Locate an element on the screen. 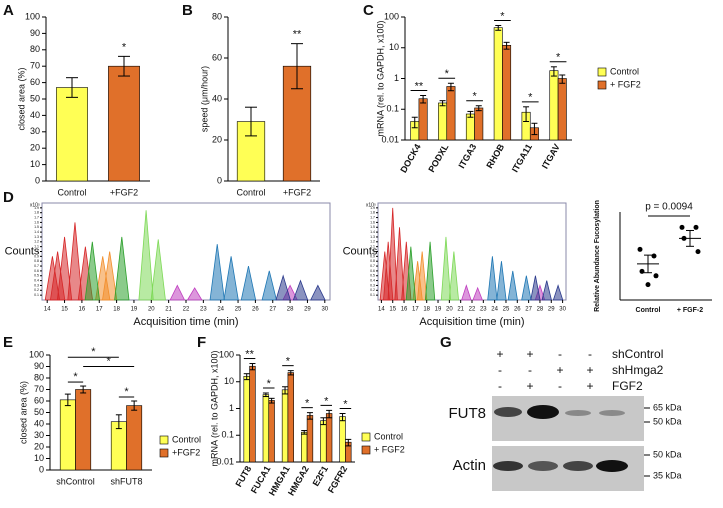  x-tick-label: ITGAV is located at coordinates (551, 156).